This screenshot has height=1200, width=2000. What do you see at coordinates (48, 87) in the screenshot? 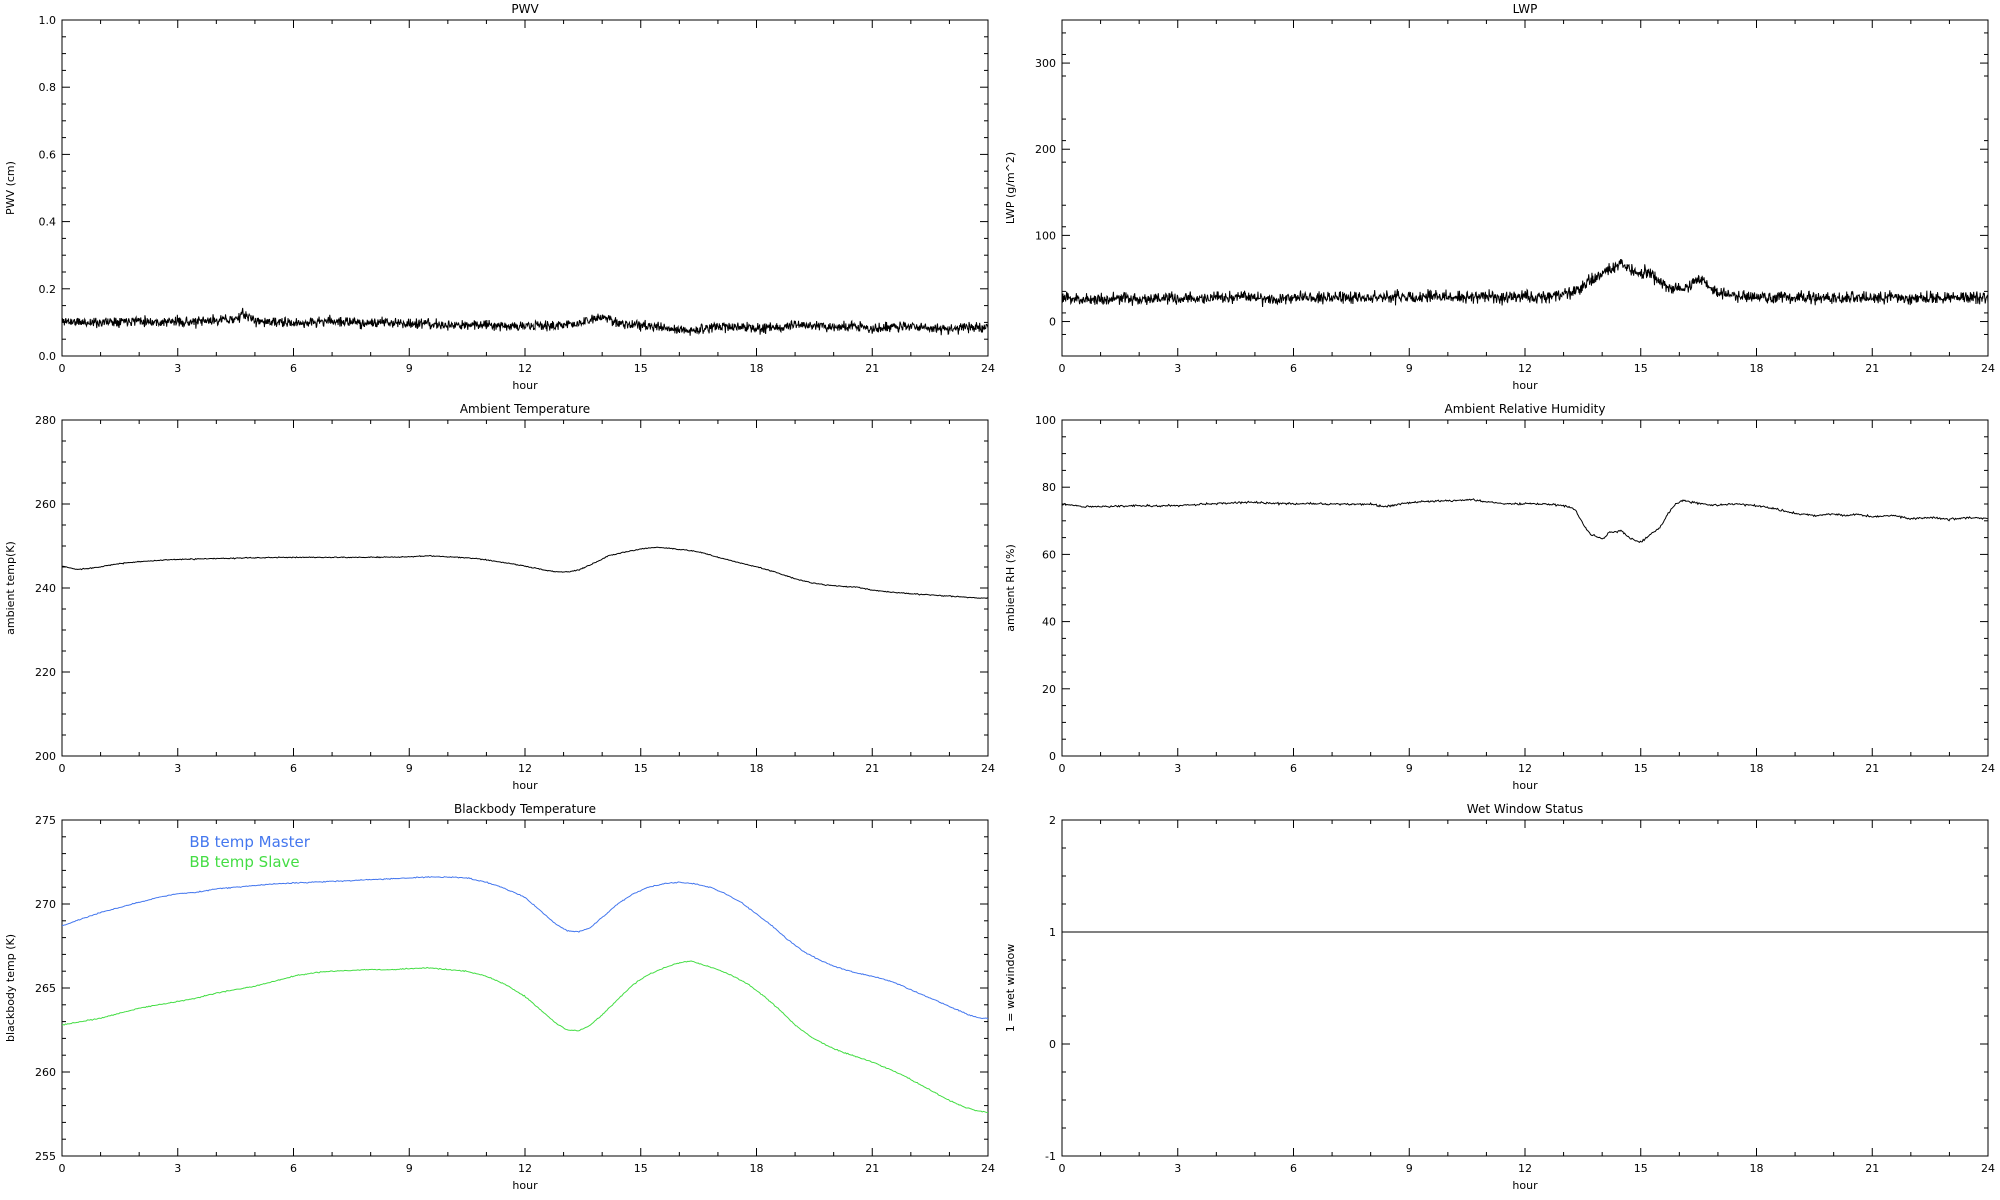
I see `y-tick-label: 0.8` at bounding box center [48, 87].